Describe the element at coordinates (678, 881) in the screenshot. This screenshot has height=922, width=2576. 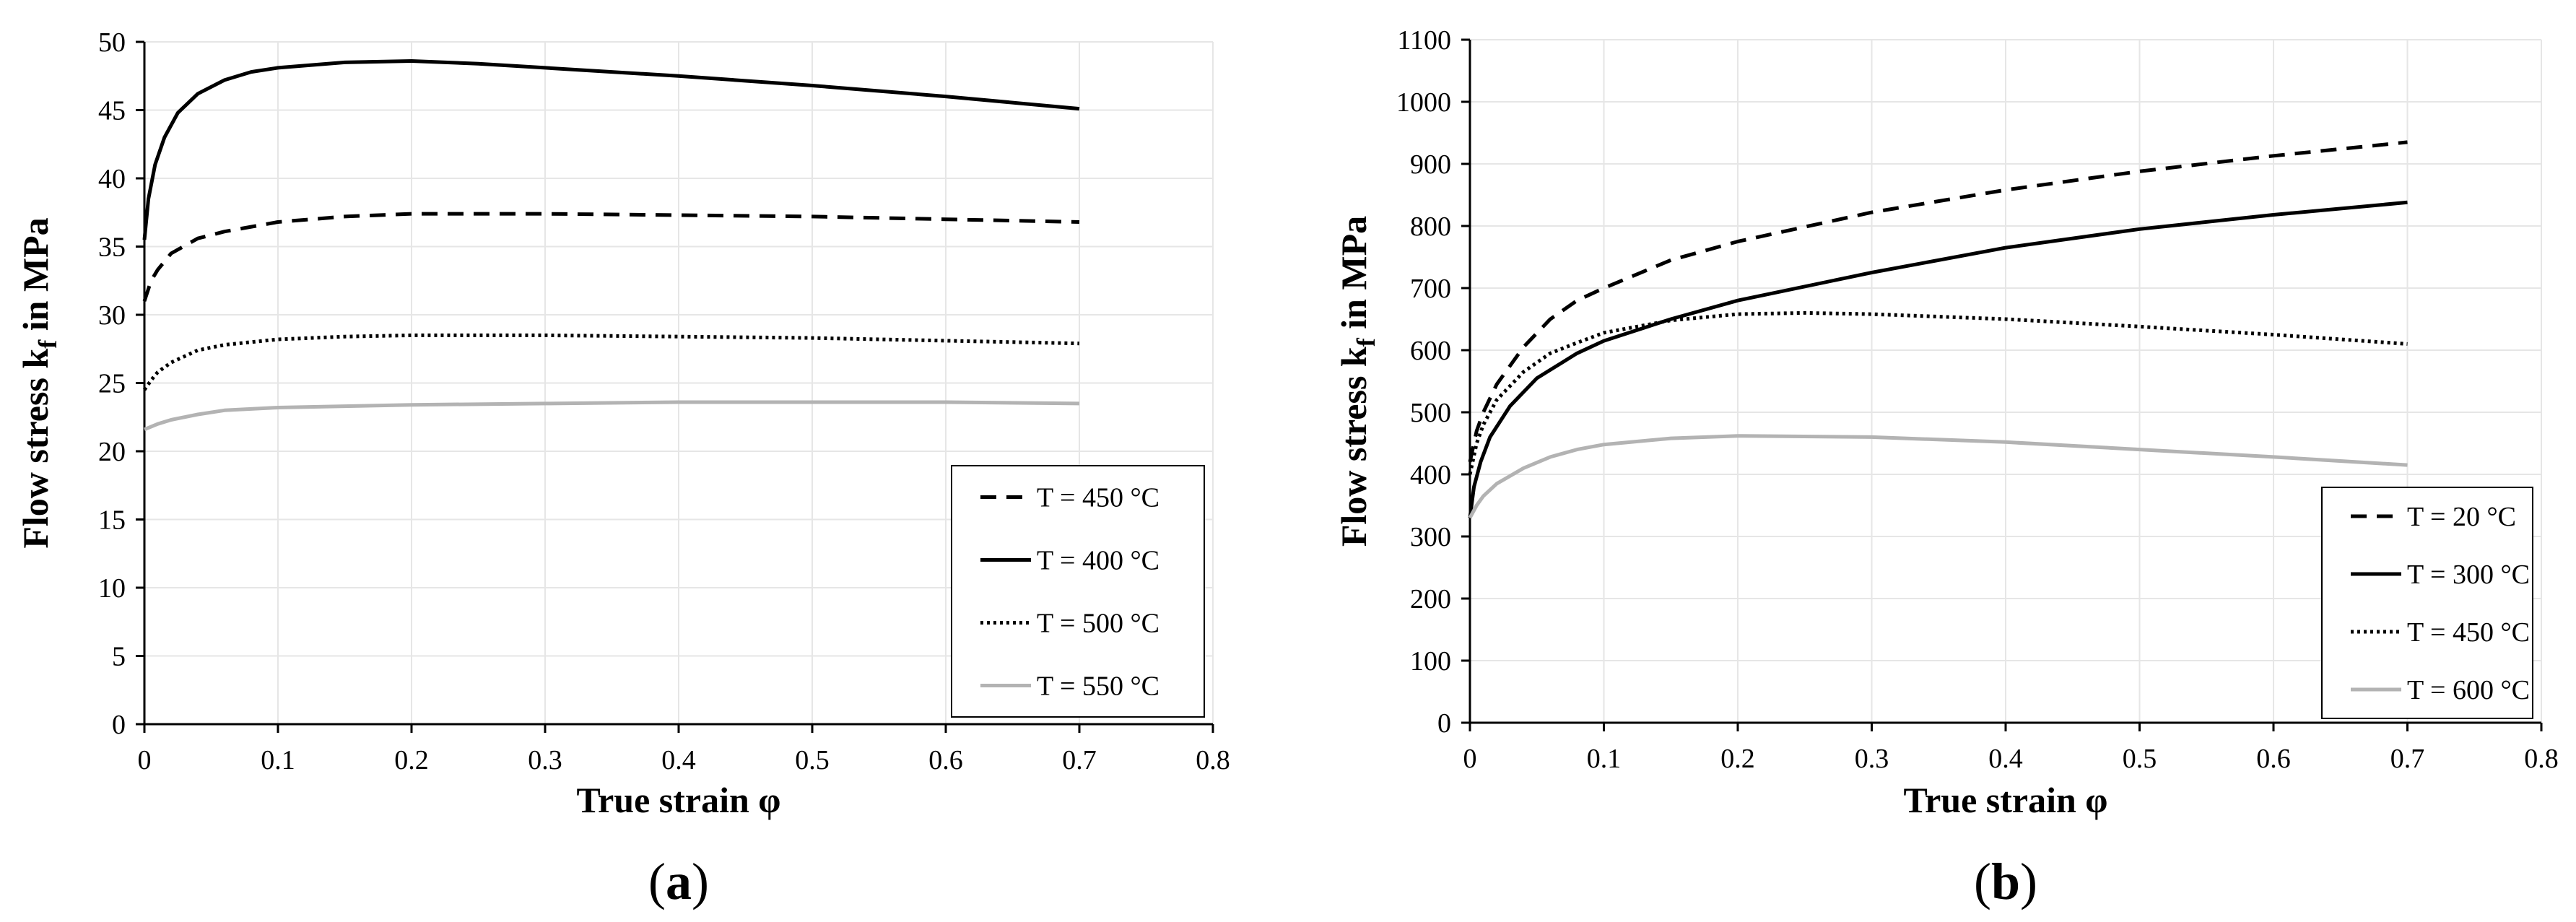
I see `panel-label: (a)` at that location.